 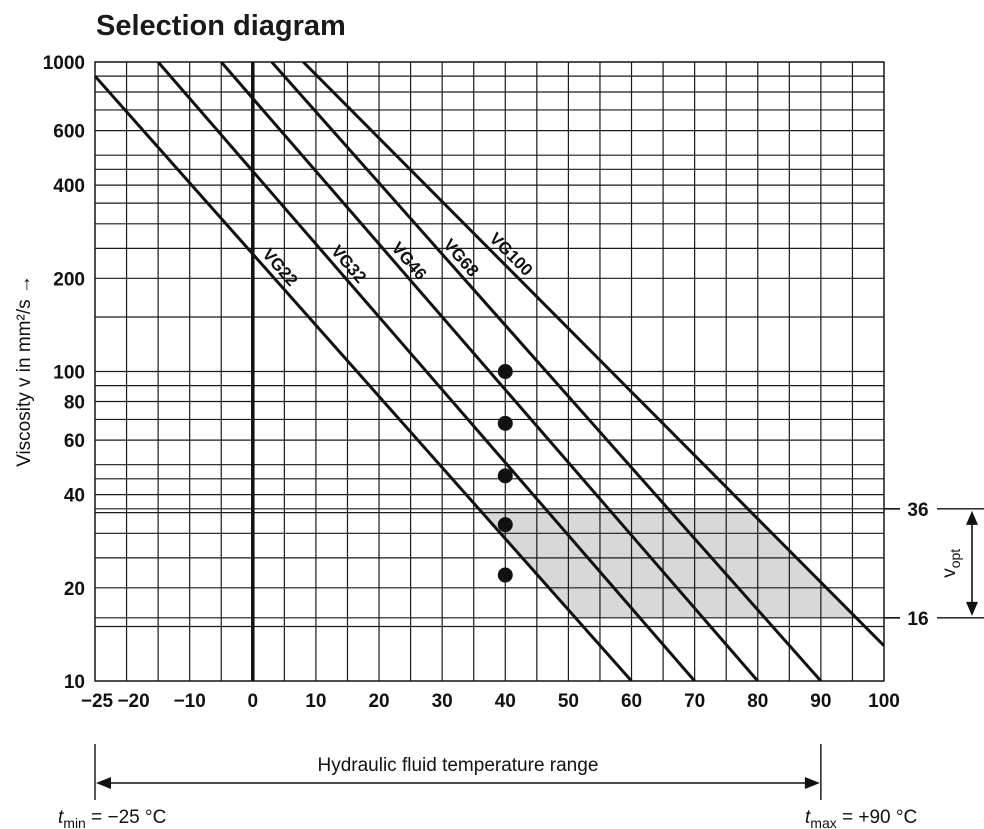 What do you see at coordinates (253, 701) in the screenshot?
I see `x-tick-label: 0` at bounding box center [253, 701].